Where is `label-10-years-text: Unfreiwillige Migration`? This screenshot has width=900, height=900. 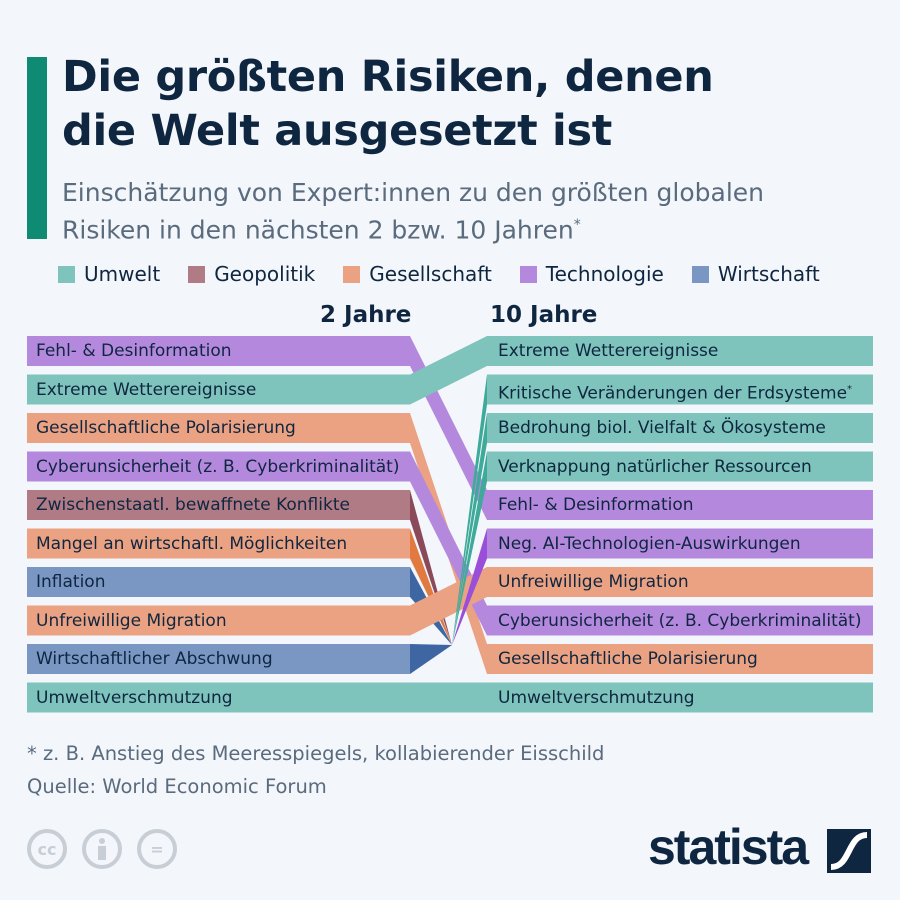 label-10-years-text: Unfreiwillige Migration is located at coordinates (593, 582).